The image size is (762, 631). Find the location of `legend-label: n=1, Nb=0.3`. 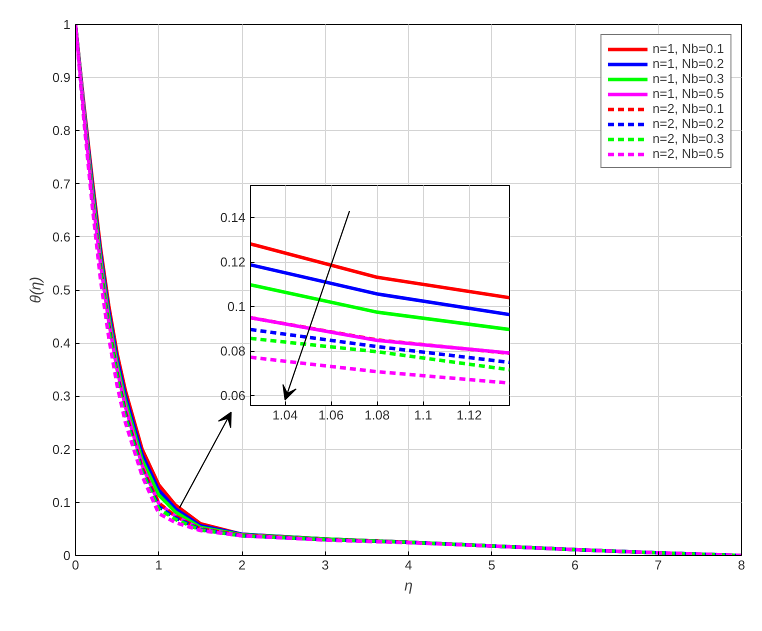

legend-label: n=1, Nb=0.3 is located at coordinates (688, 78).